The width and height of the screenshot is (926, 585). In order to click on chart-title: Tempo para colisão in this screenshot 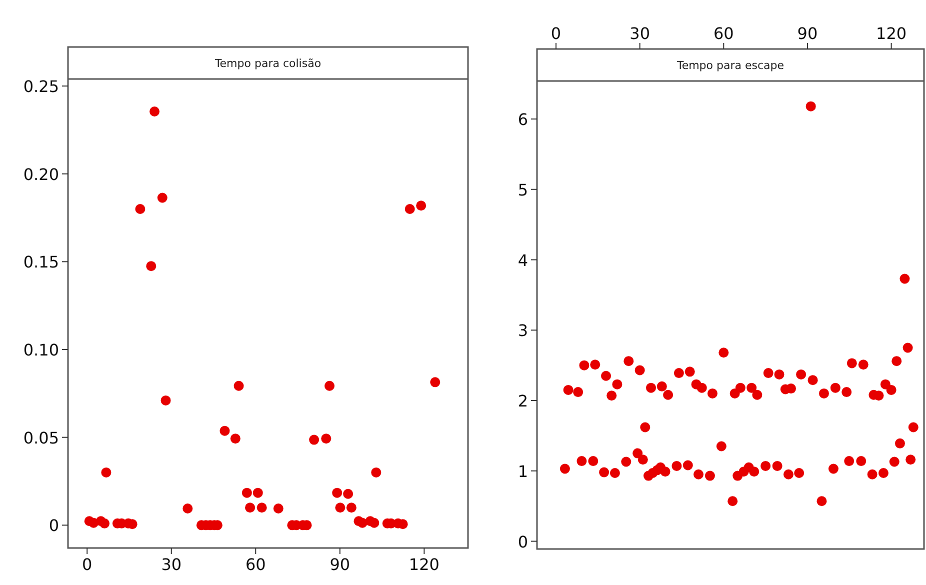, I will do `click(268, 63)`.